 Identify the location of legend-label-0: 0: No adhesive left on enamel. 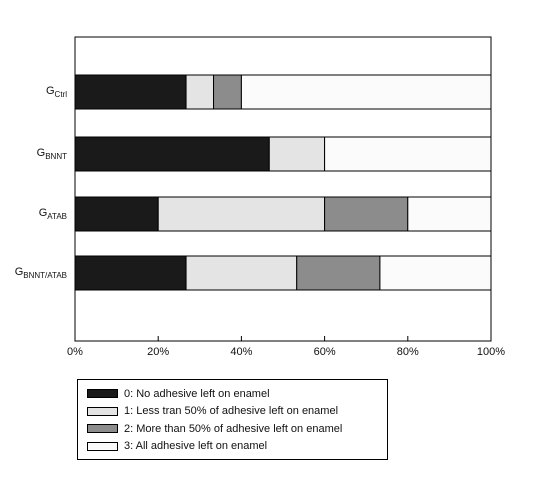
(197, 393).